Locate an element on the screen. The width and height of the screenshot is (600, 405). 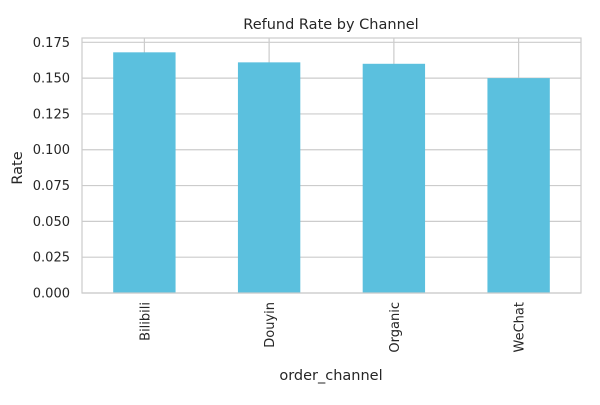
x-tick-label: Douyin is located at coordinates (270, 325).